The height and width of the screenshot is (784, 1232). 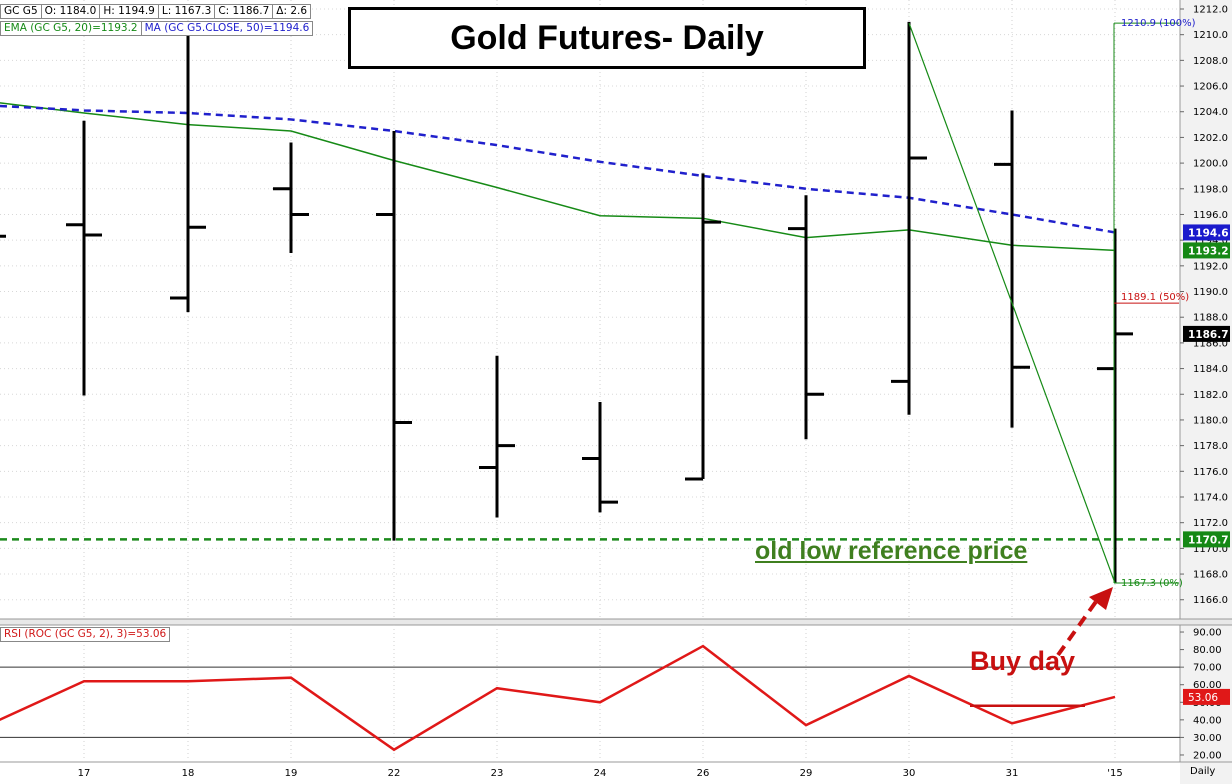 What do you see at coordinates (1203, 771) in the screenshot?
I see `periodicity-label: Daily` at bounding box center [1203, 771].